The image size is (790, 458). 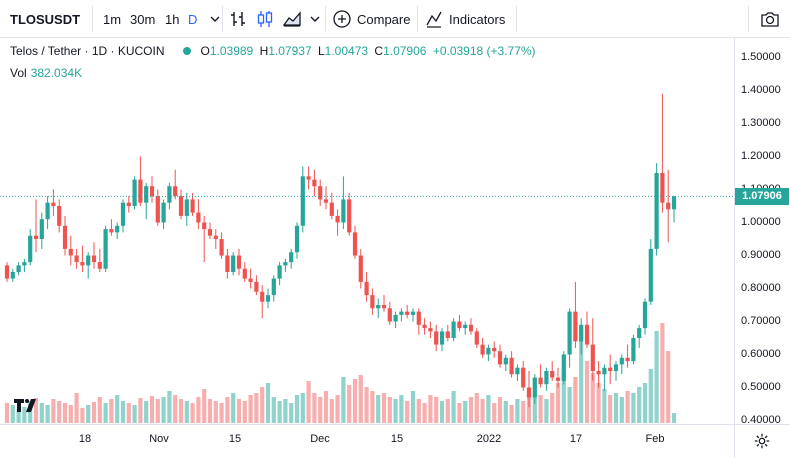 I want to click on settings-gear-icon, so click(x=762, y=441).